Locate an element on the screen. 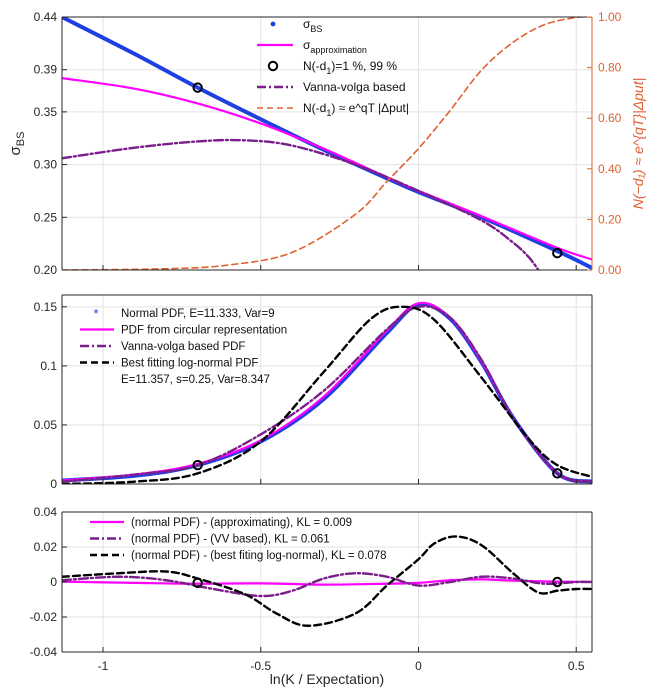 Image resolution: width=648 pixels, height=691 pixels. legend-label: Vanna-volga based is located at coordinates (354, 87).